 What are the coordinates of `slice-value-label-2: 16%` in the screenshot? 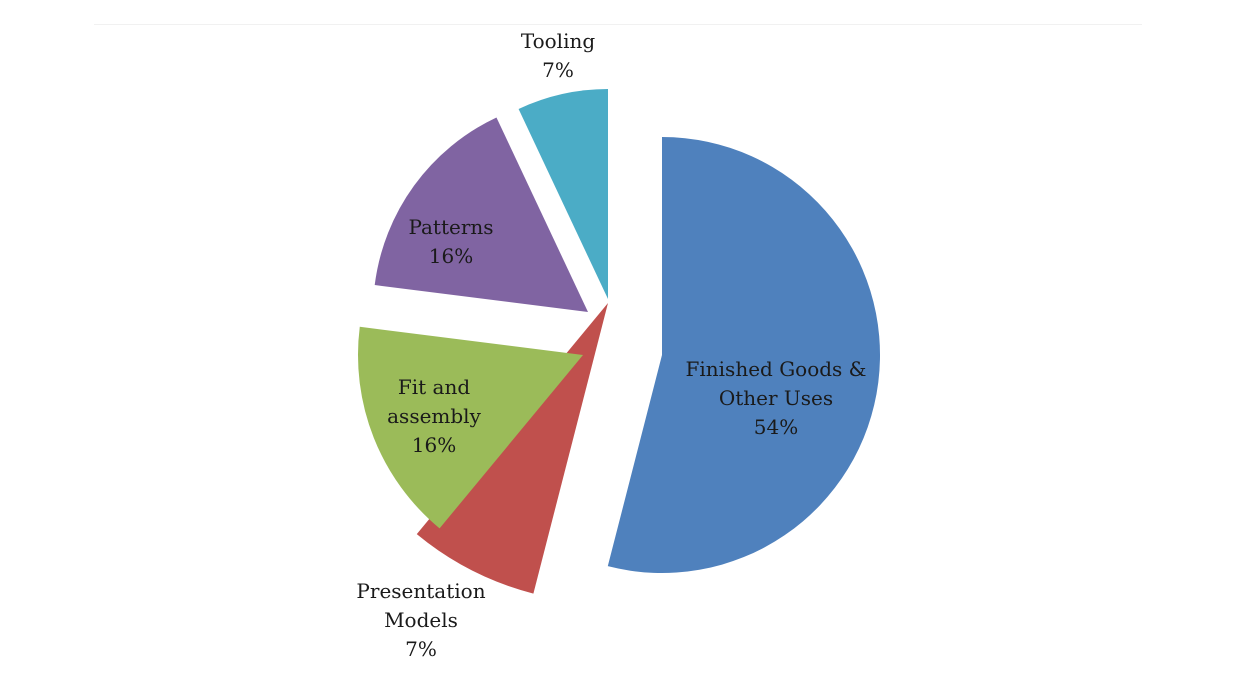 It's located at (434, 445).